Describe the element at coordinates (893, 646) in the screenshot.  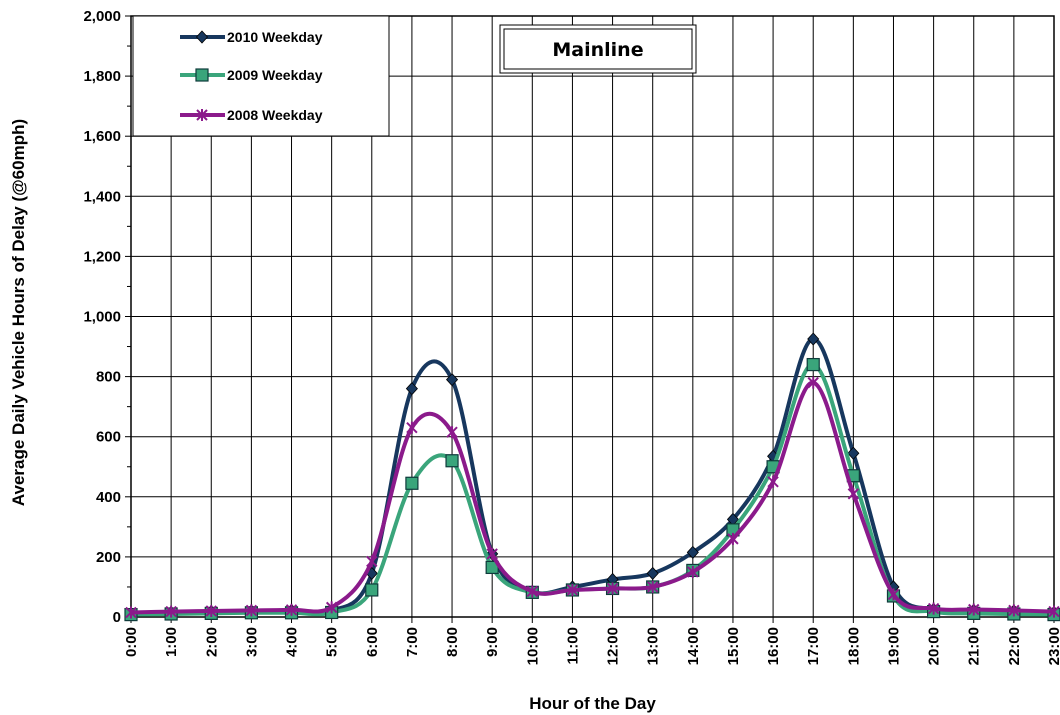
I see `x-tick-label: 19:00` at that location.